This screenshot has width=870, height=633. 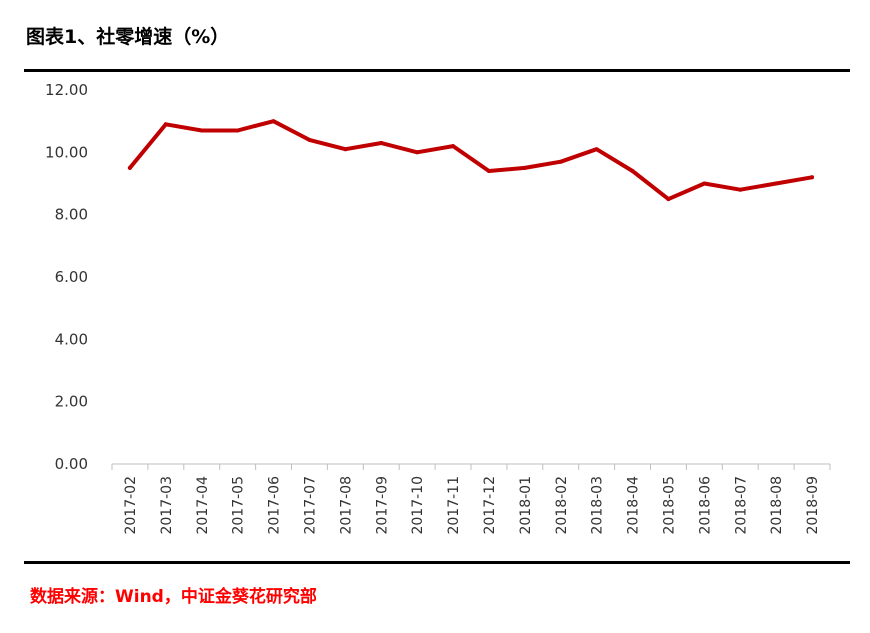 What do you see at coordinates (203, 505) in the screenshot?
I see `x-tick-label: 2017-04` at bounding box center [203, 505].